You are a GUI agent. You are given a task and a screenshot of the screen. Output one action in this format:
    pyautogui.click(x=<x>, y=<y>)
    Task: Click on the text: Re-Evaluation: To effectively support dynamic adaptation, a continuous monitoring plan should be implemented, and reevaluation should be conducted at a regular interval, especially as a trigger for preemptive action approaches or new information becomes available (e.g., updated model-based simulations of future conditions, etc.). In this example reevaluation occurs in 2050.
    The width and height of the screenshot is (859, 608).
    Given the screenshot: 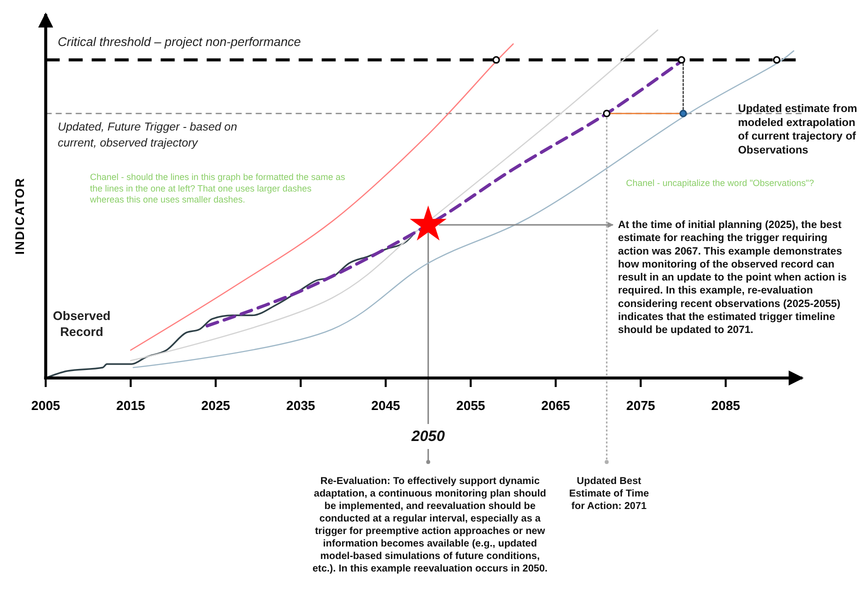 What is the action you would take?
    pyautogui.click(x=430, y=525)
    